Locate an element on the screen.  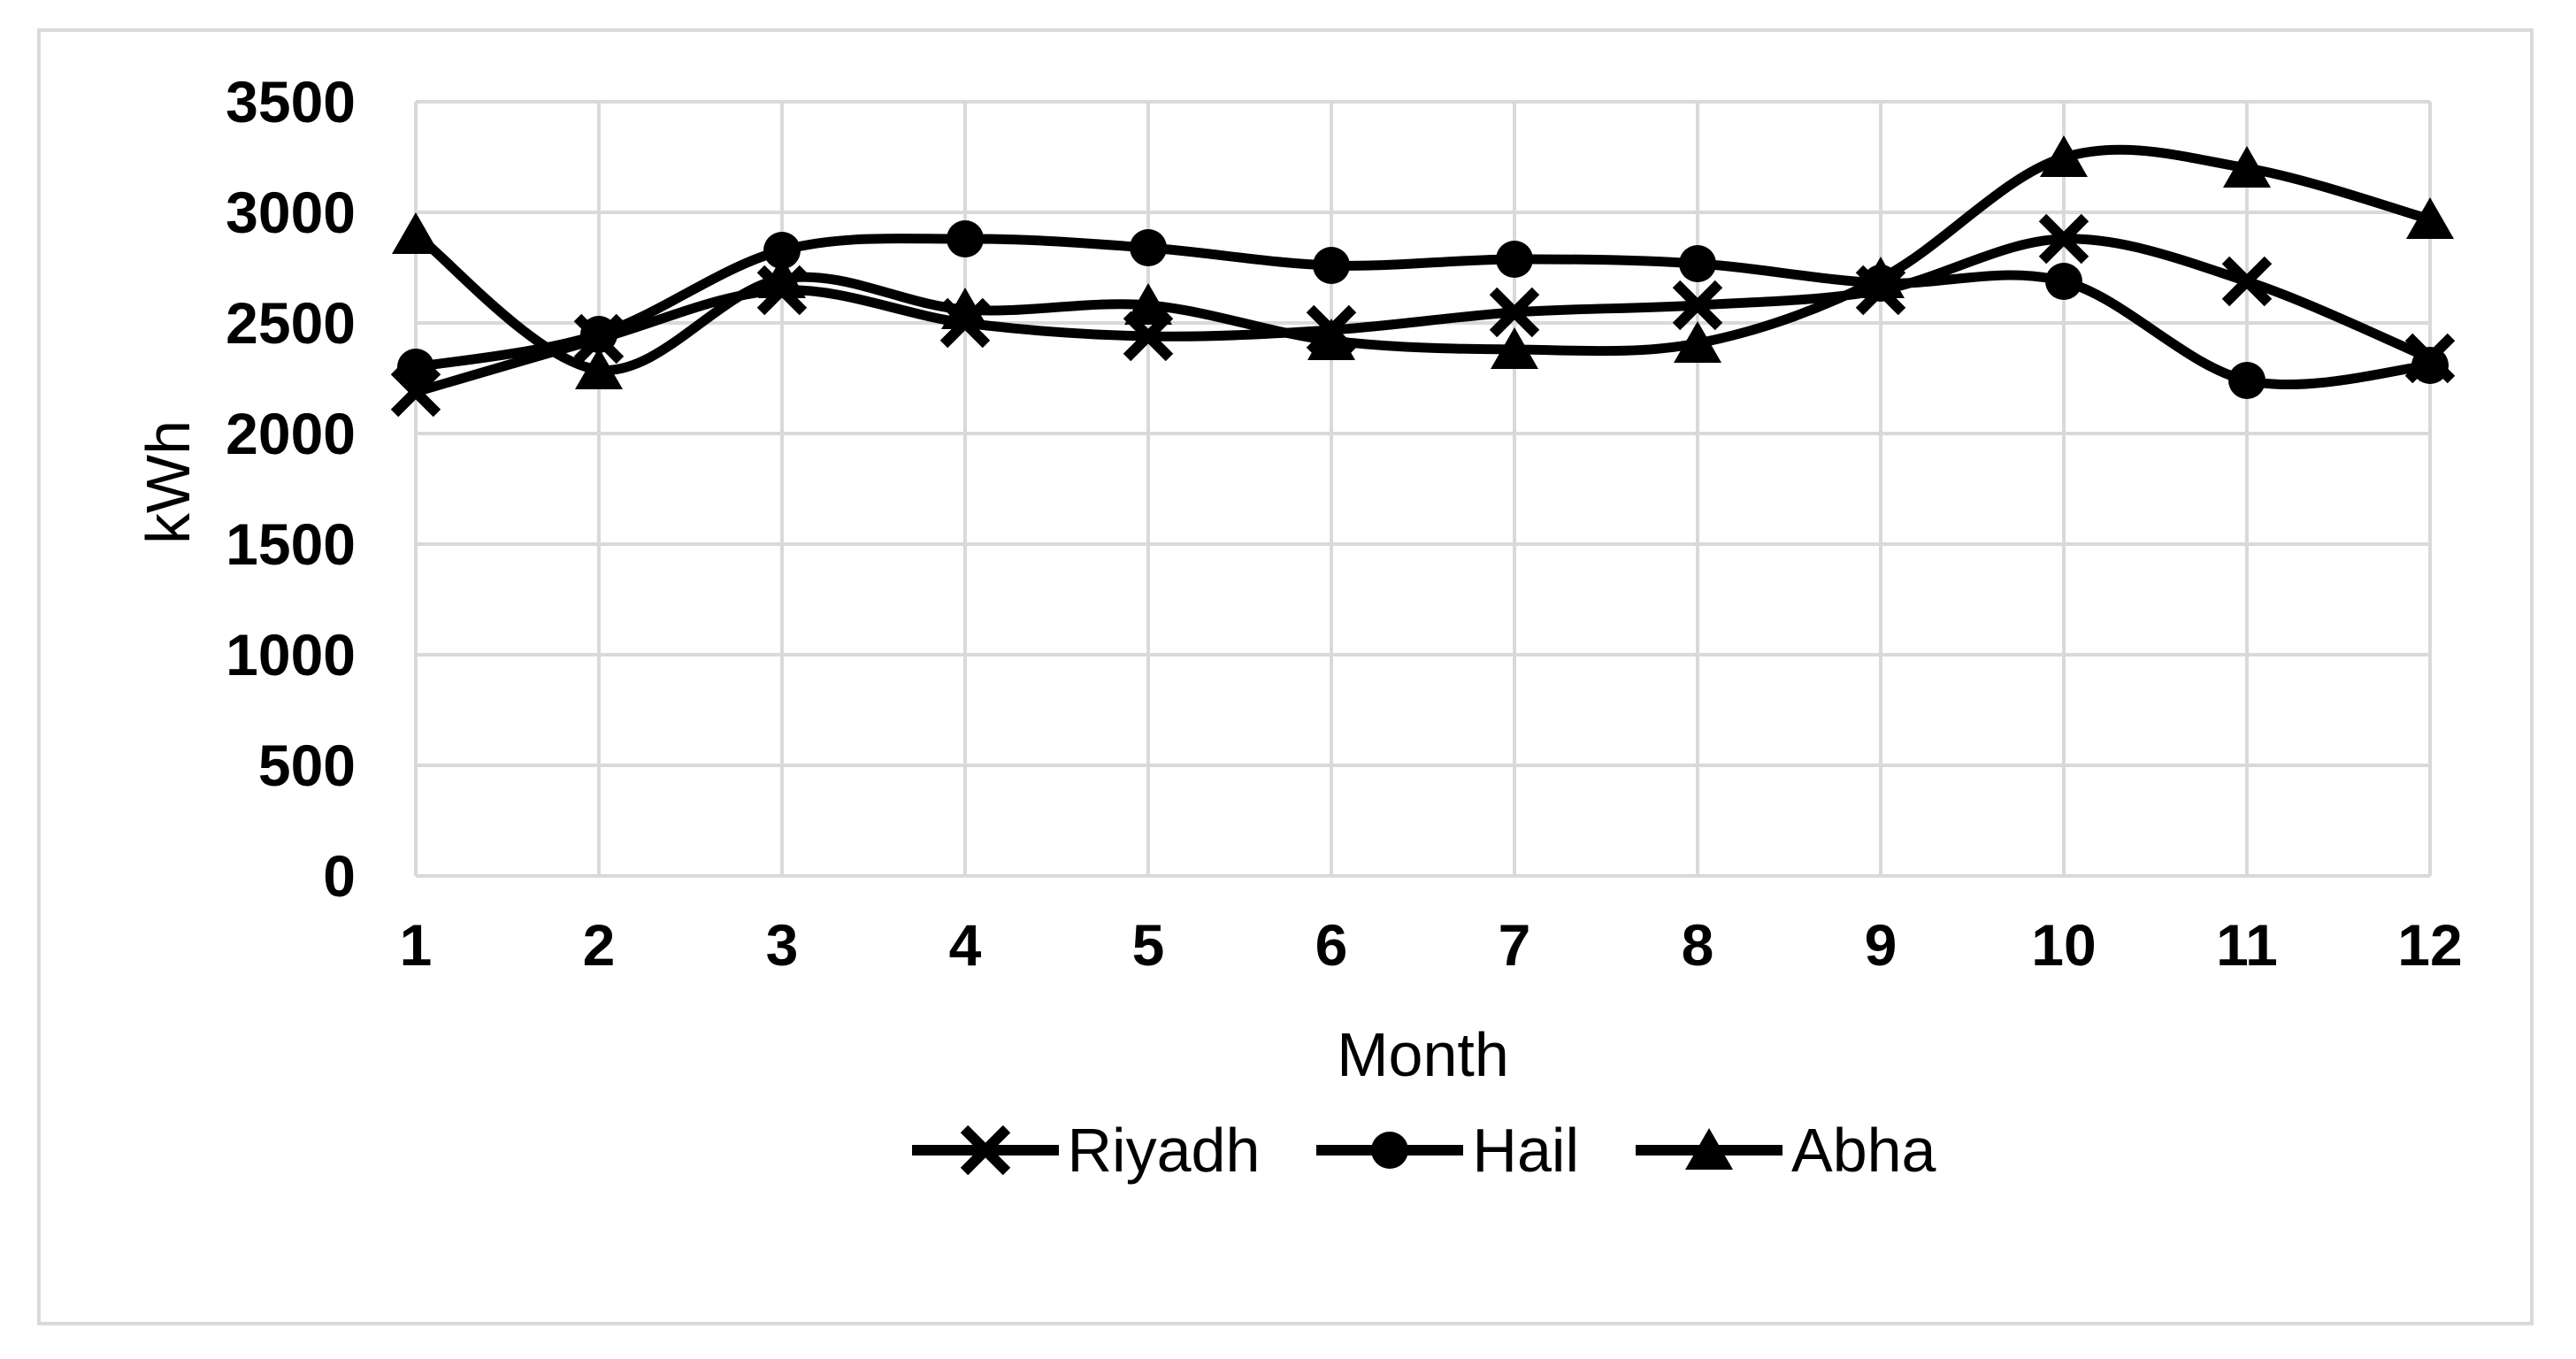
y-tick-label: 1000 is located at coordinates (291, 654).